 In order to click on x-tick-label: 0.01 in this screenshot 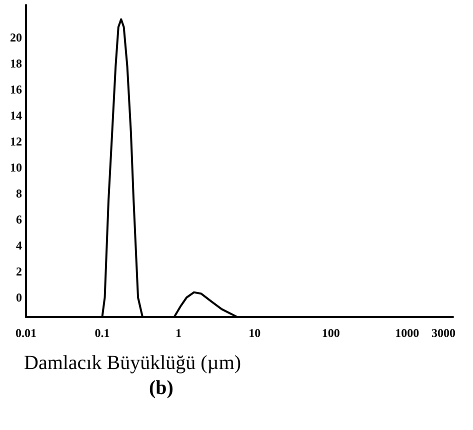, I will do `click(26, 333)`.